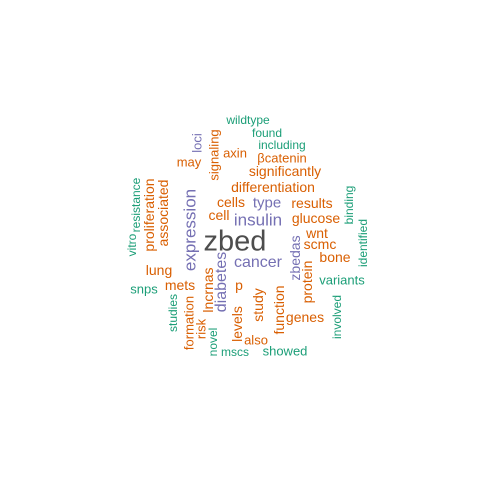  Describe the element at coordinates (214, 155) in the screenshot. I see `cloud-word: signaling` at that location.